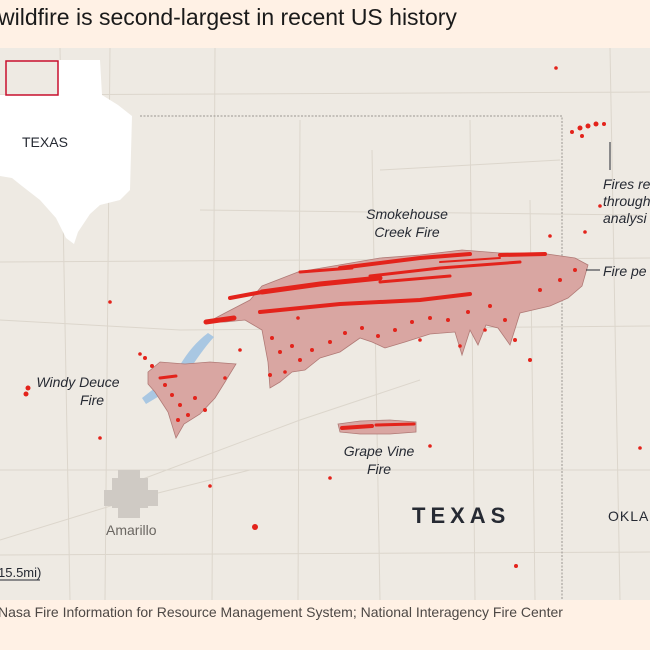  What do you see at coordinates (625, 218) in the screenshot?
I see `detections-annotation-line3: analysi` at bounding box center [625, 218].